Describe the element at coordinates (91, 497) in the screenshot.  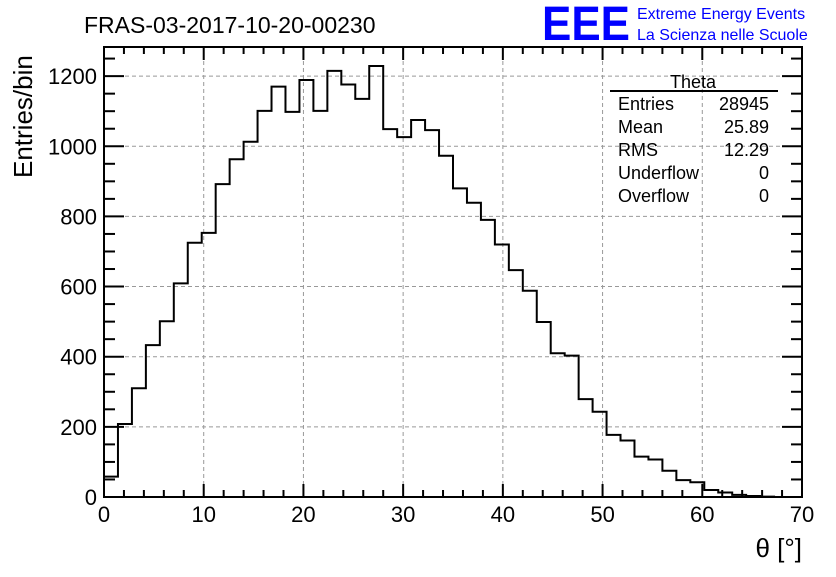
I see `y-tick-label: 0` at that location.